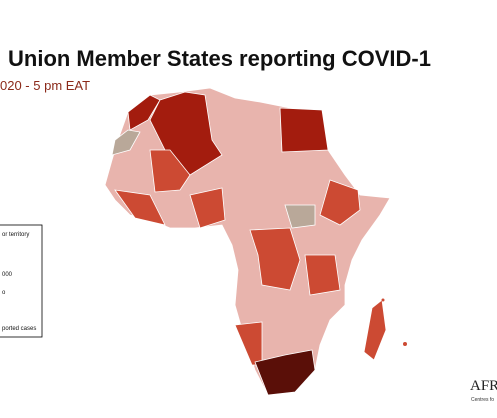  I want to click on legend-item: or territory, so click(15, 235).